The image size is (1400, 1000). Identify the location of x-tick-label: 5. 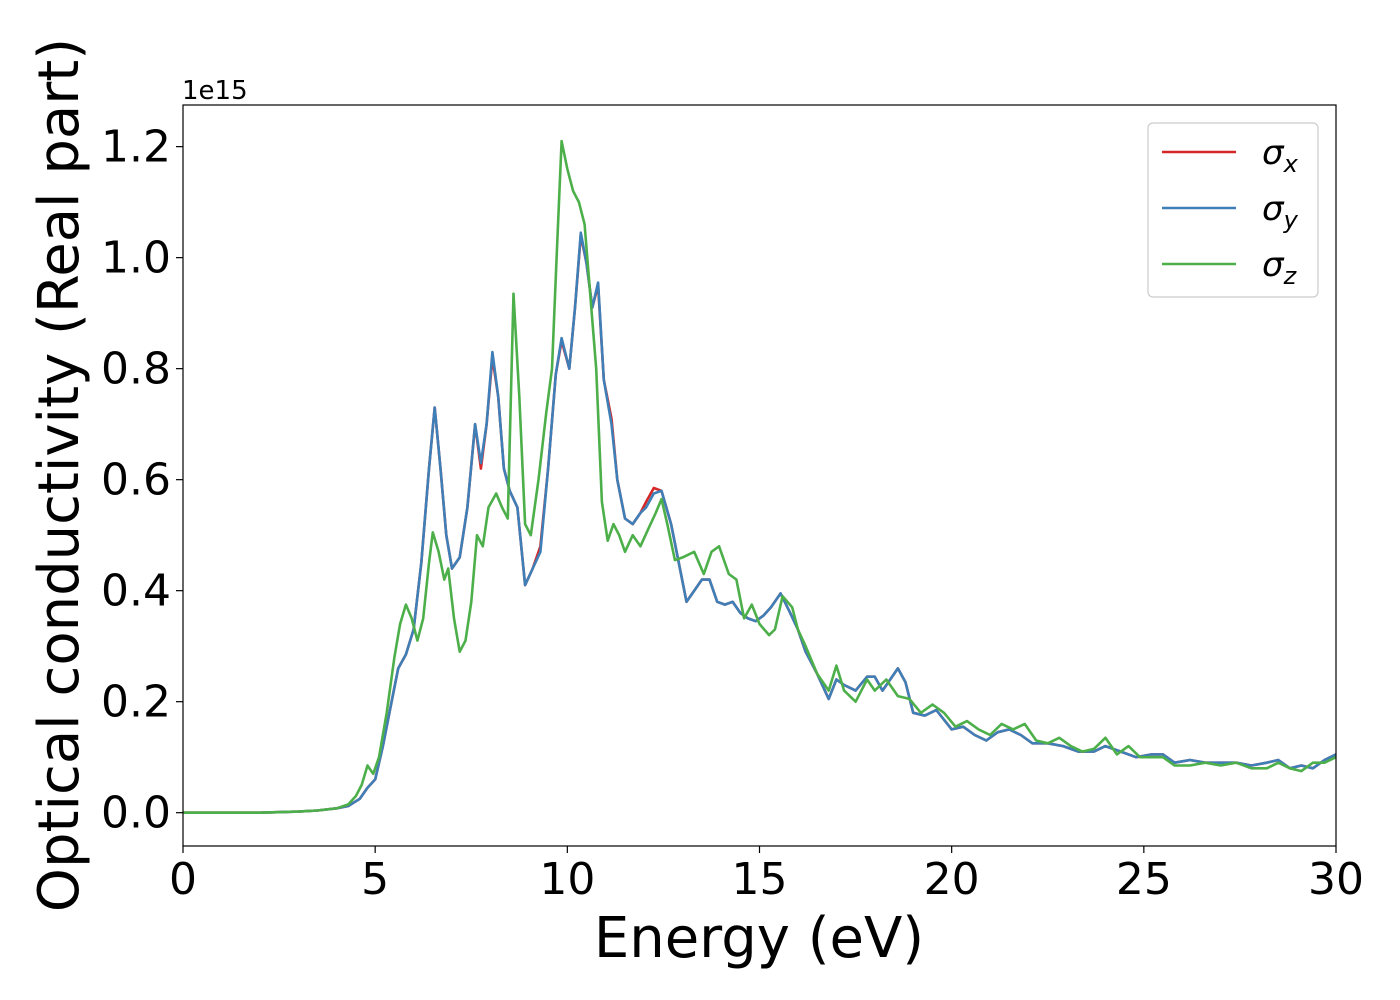
(375, 879).